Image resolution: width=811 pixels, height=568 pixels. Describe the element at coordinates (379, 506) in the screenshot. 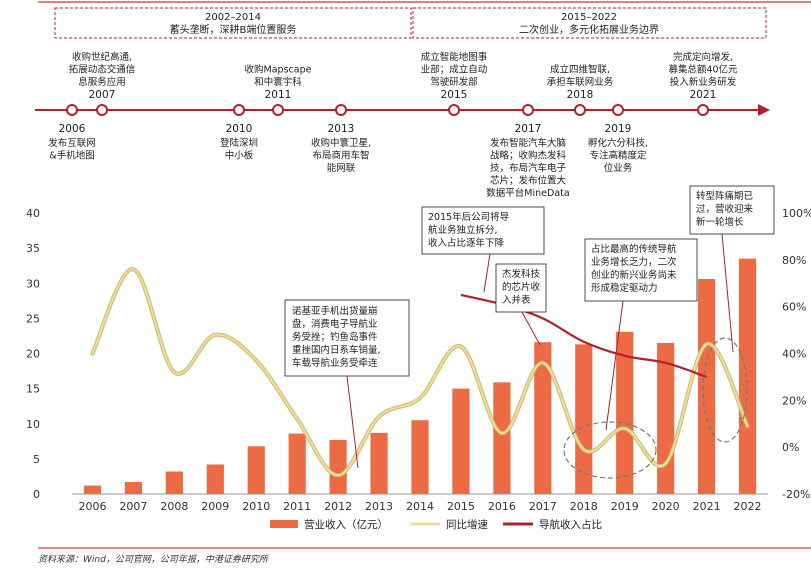

I see `x-tick: 2013` at that location.